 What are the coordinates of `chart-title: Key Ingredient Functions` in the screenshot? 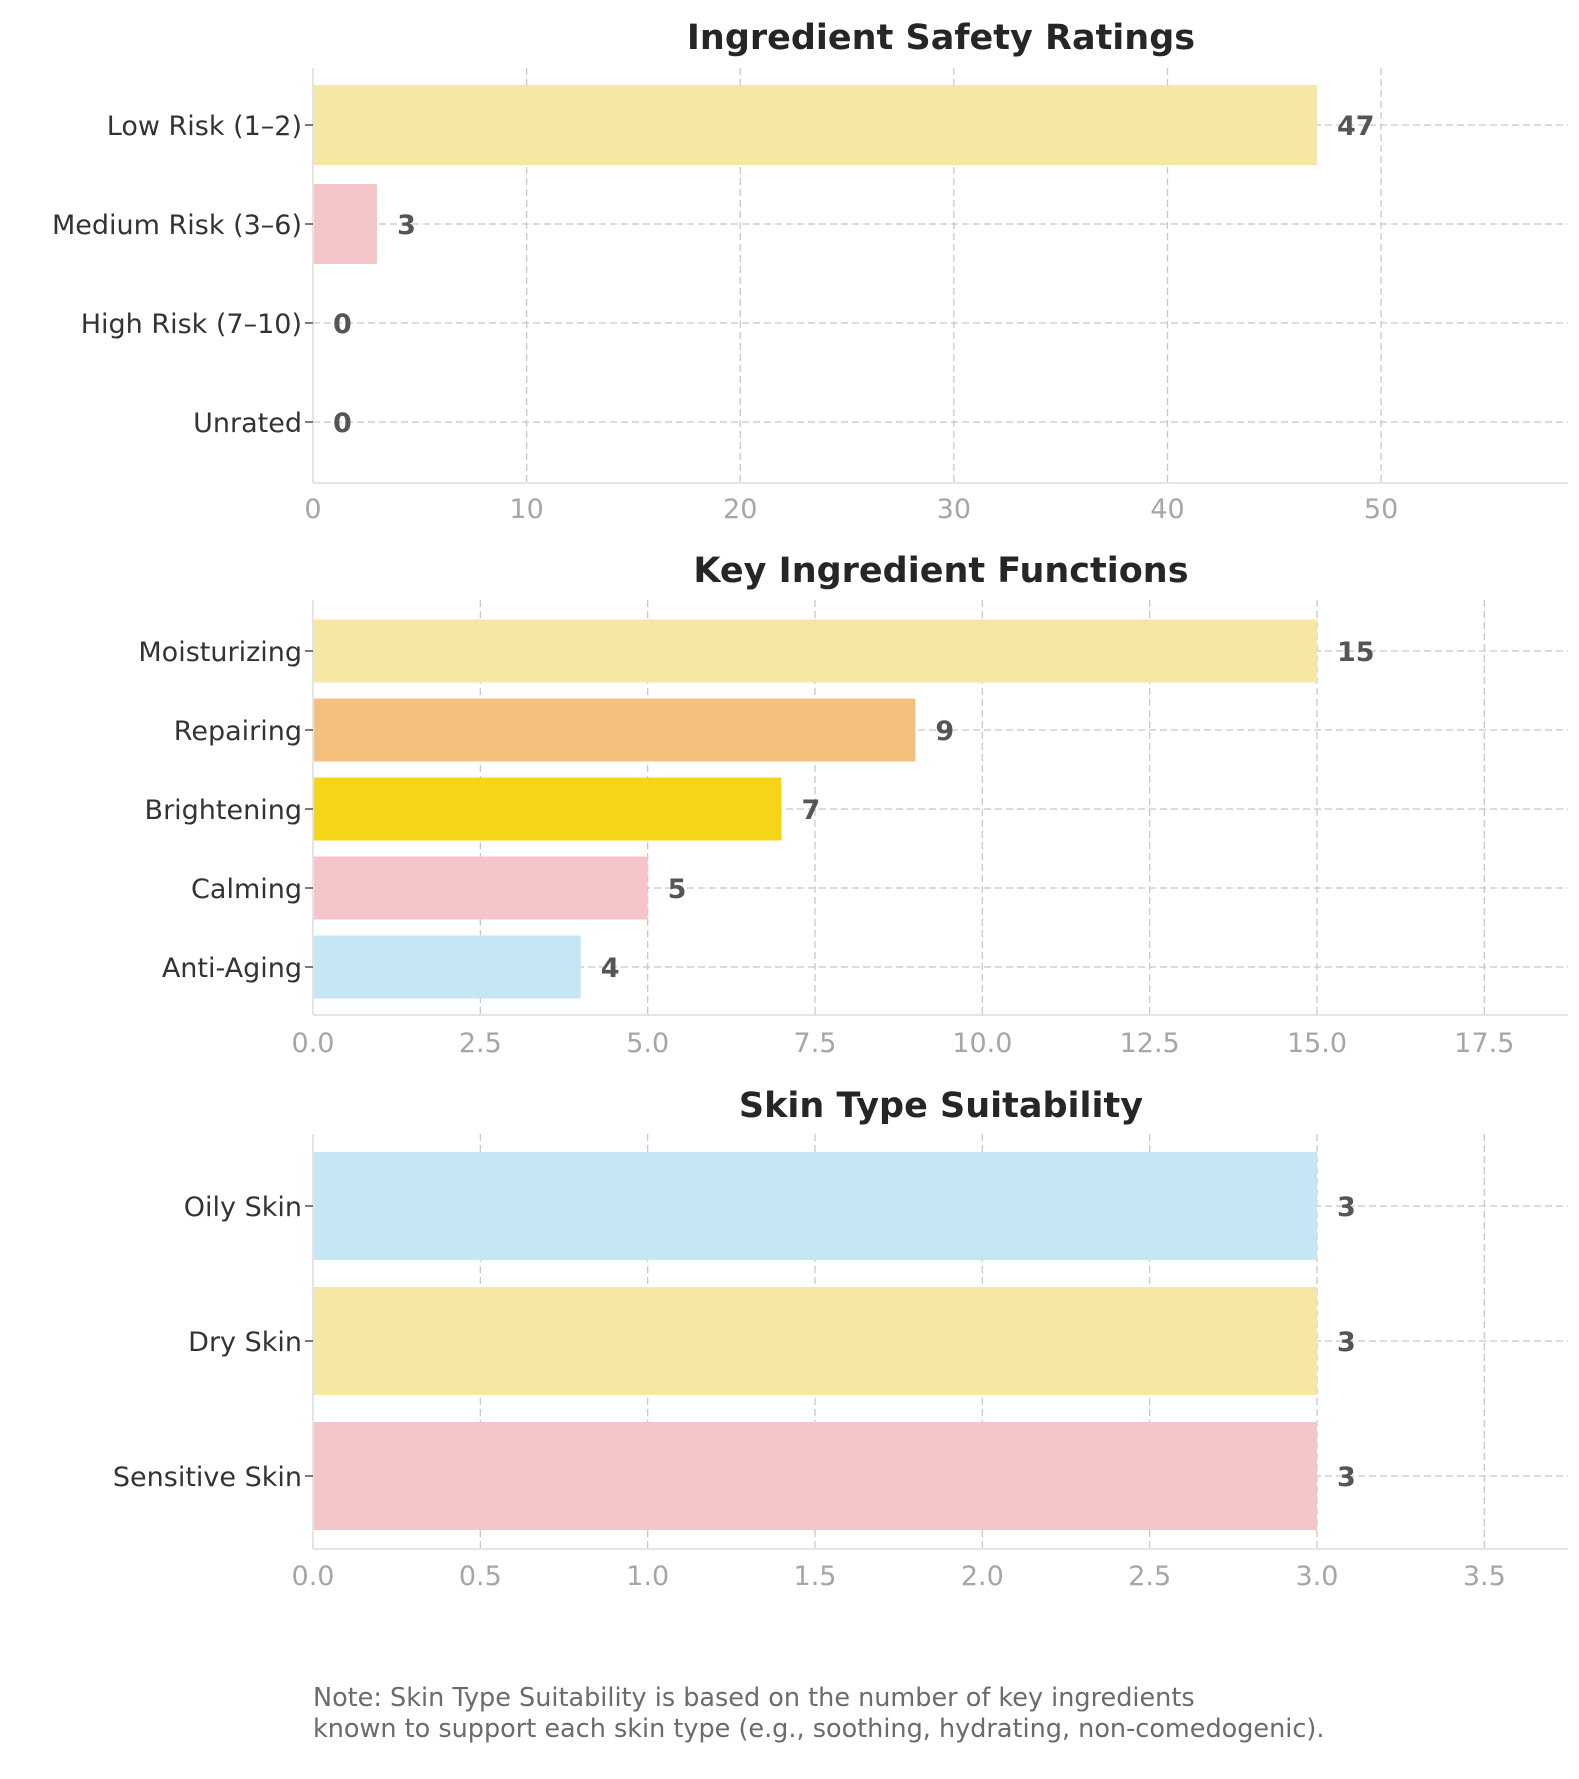 It's located at (940, 571).